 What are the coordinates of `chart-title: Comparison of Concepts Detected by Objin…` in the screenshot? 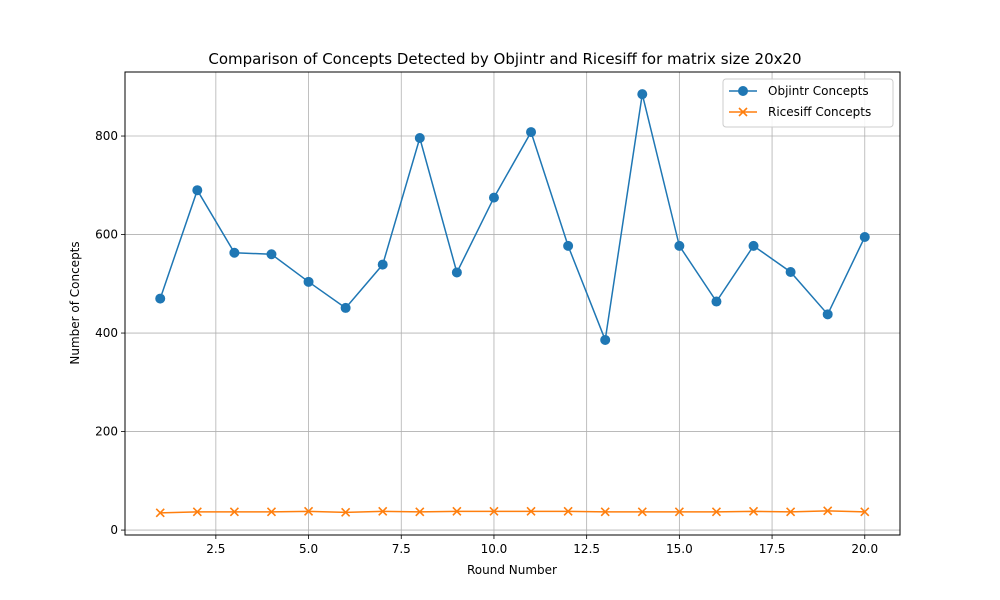 It's located at (504, 59).